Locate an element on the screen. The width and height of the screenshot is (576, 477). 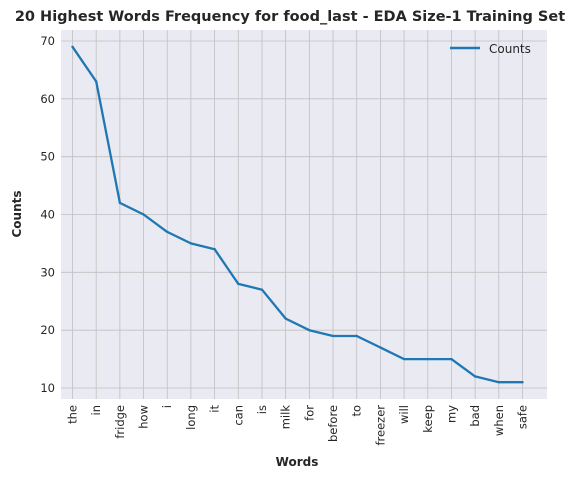
x-tick-label: in is located at coordinates (96, 410).